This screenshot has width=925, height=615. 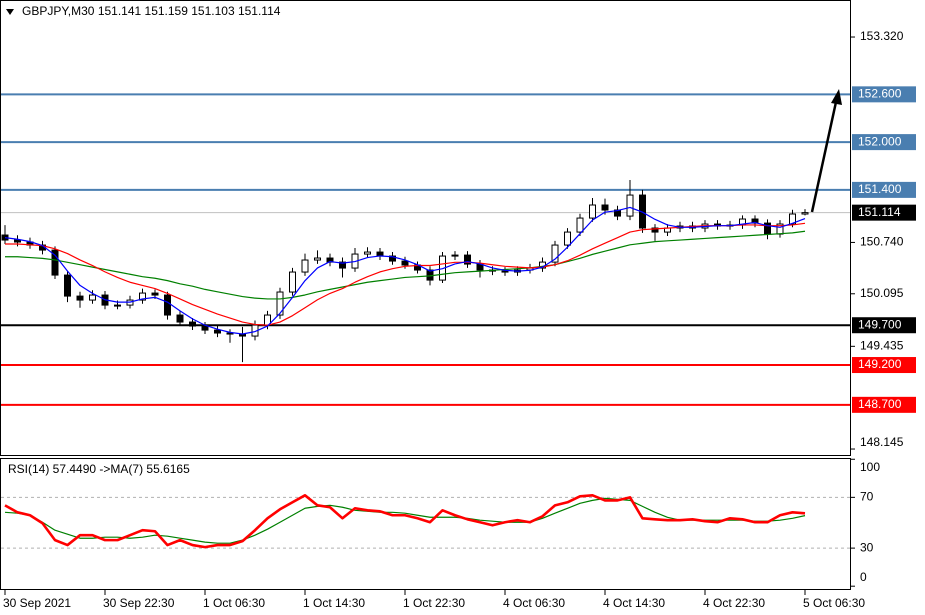 I want to click on x-tick-label: 4 Oct 22:30, so click(x=734, y=603).